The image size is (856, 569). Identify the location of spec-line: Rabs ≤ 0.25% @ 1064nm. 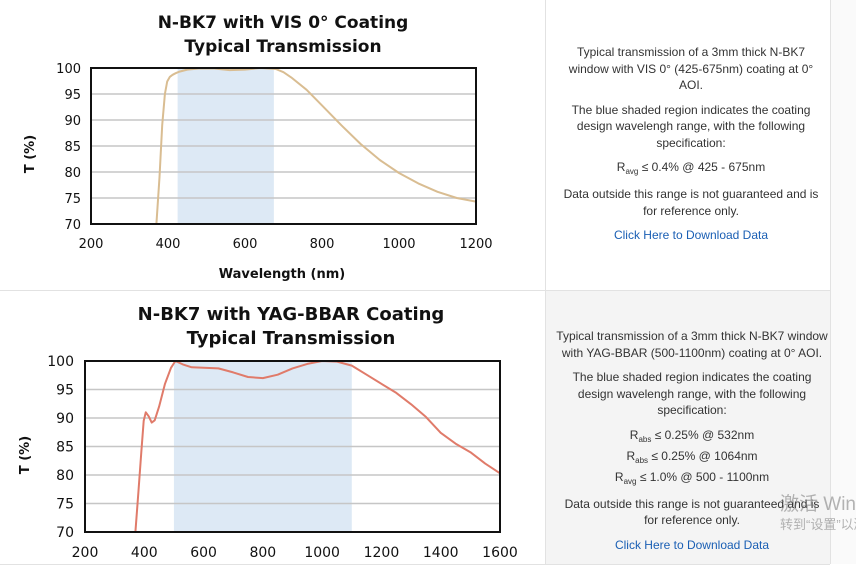
(692, 456).